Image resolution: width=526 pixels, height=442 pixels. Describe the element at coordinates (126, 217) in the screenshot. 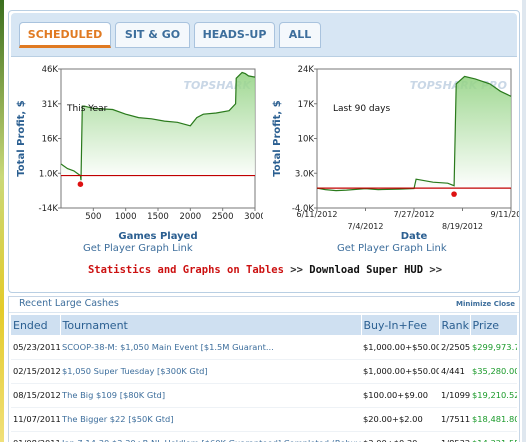

I see `x-tick-label: 1000` at that location.